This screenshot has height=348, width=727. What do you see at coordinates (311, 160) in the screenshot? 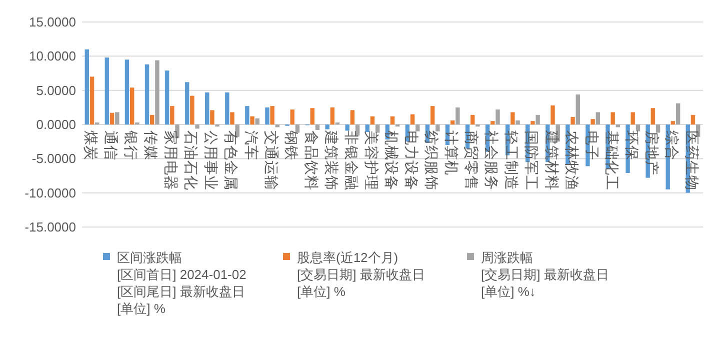
I see `x-tick-label: 食品饮料` at bounding box center [311, 160].